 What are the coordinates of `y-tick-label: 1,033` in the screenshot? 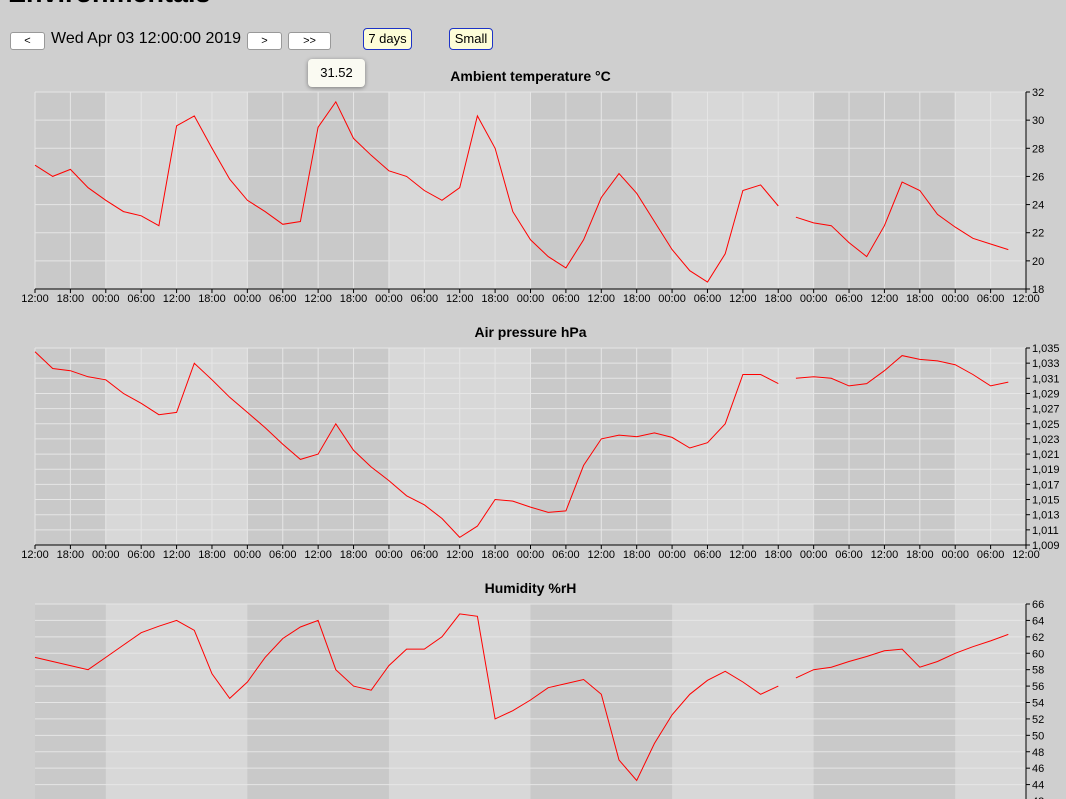 It's located at (1046, 364).